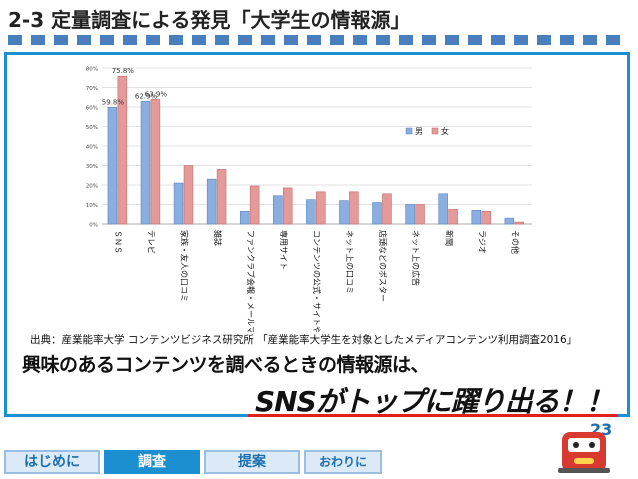 Image resolution: width=638 pixels, height=479 pixels. Describe the element at coordinates (156, 94) in the screenshot. I see `data-label: 63.9%` at that location.